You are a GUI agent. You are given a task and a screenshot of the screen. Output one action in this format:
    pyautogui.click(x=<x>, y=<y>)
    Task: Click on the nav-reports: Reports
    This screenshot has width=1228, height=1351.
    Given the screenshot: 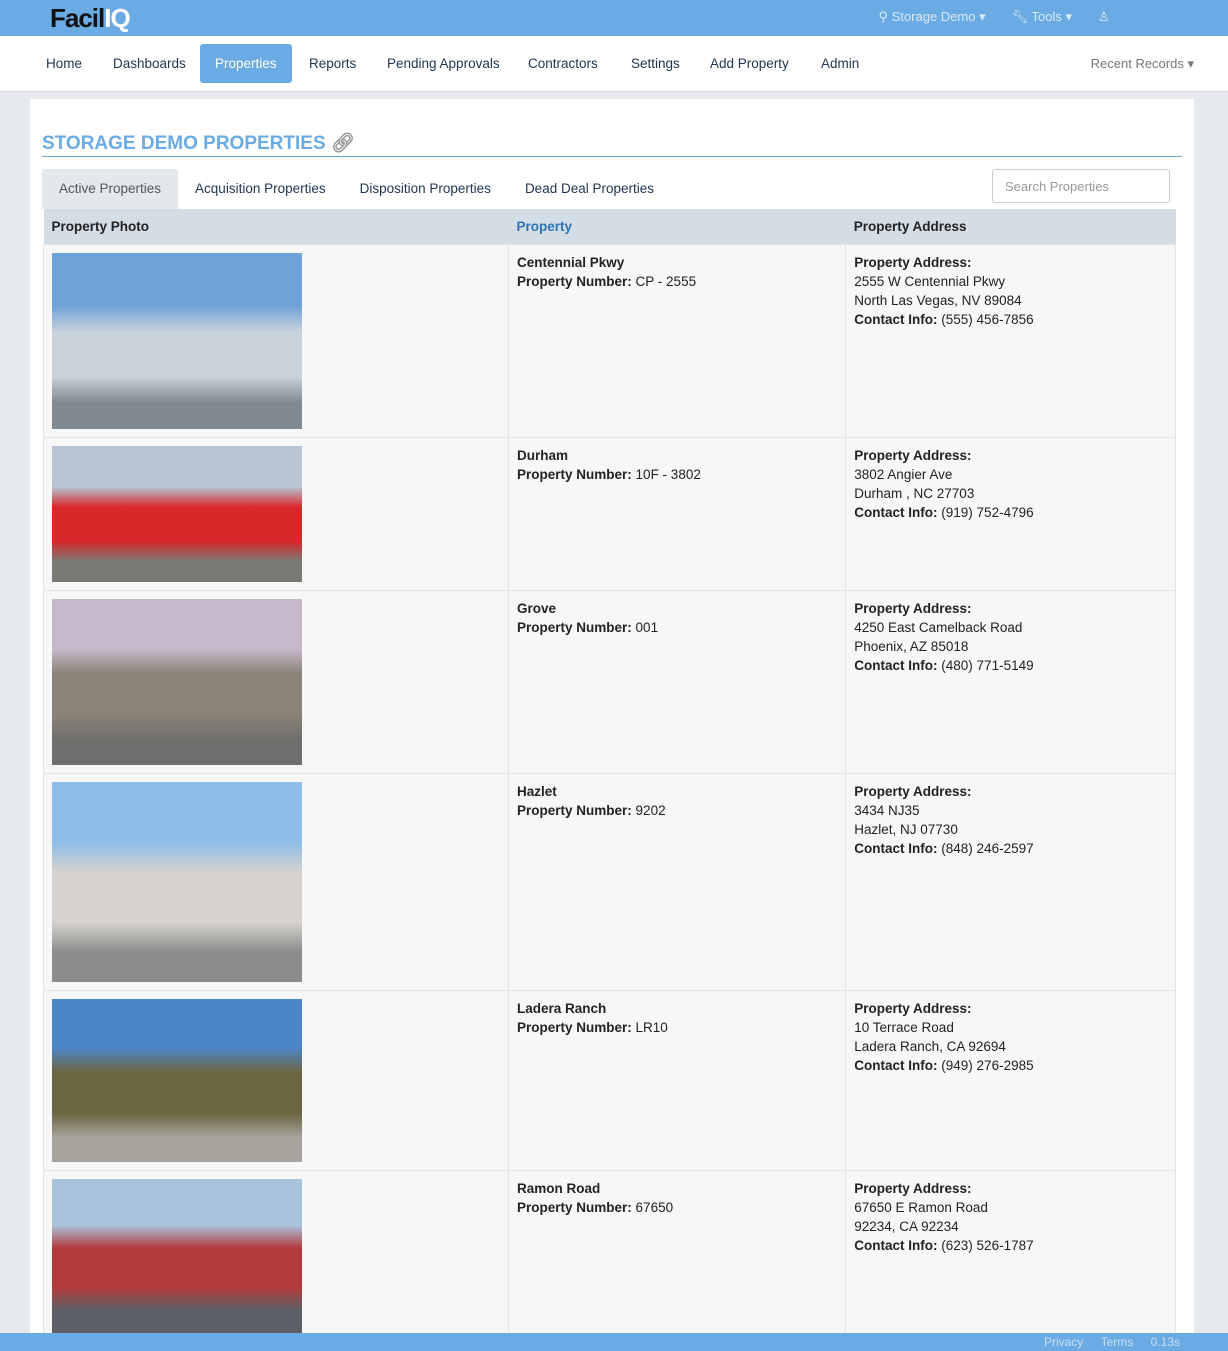 What is the action you would take?
    pyautogui.click(x=333, y=63)
    